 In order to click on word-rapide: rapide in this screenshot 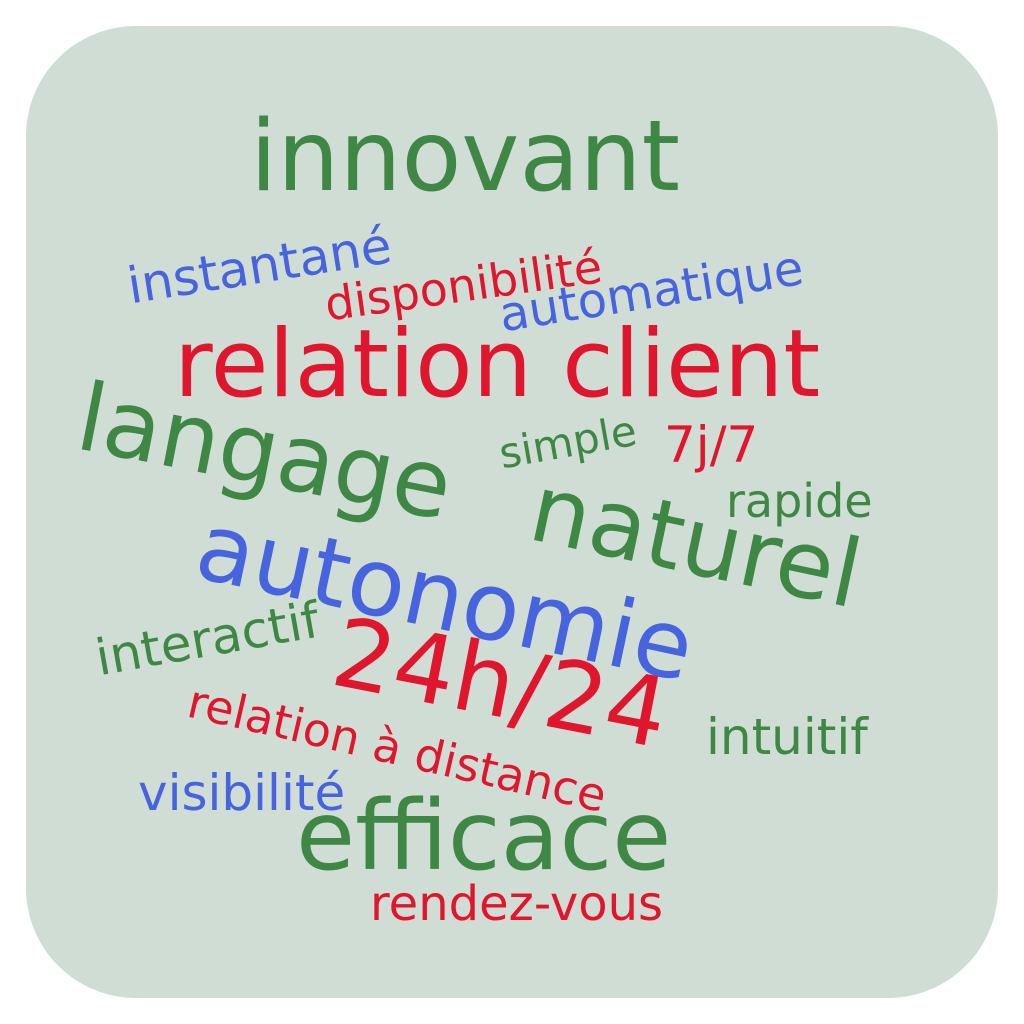, I will do `click(799, 501)`.